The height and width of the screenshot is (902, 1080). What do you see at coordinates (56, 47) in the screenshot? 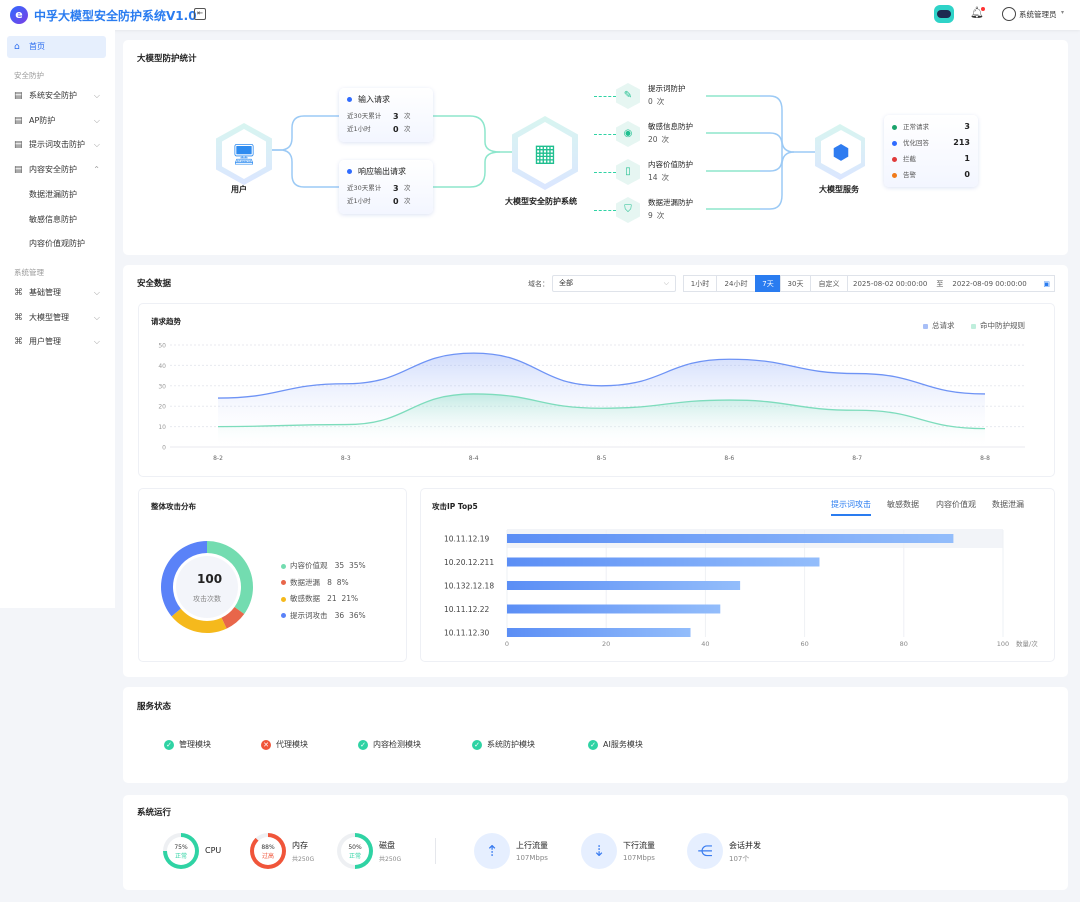
I see `sidebar-item-home: ⌂ 首页` at bounding box center [56, 47].